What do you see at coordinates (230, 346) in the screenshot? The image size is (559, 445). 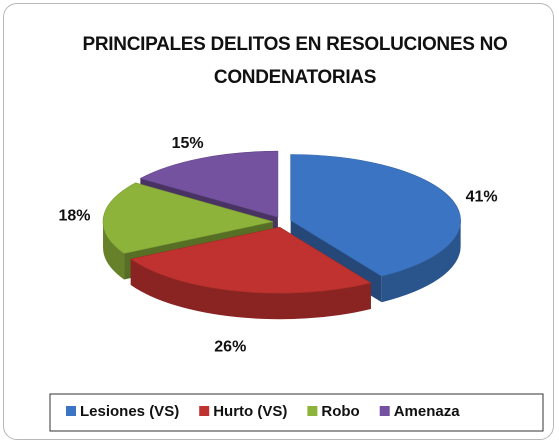 I see `data-label: 26%` at bounding box center [230, 346].